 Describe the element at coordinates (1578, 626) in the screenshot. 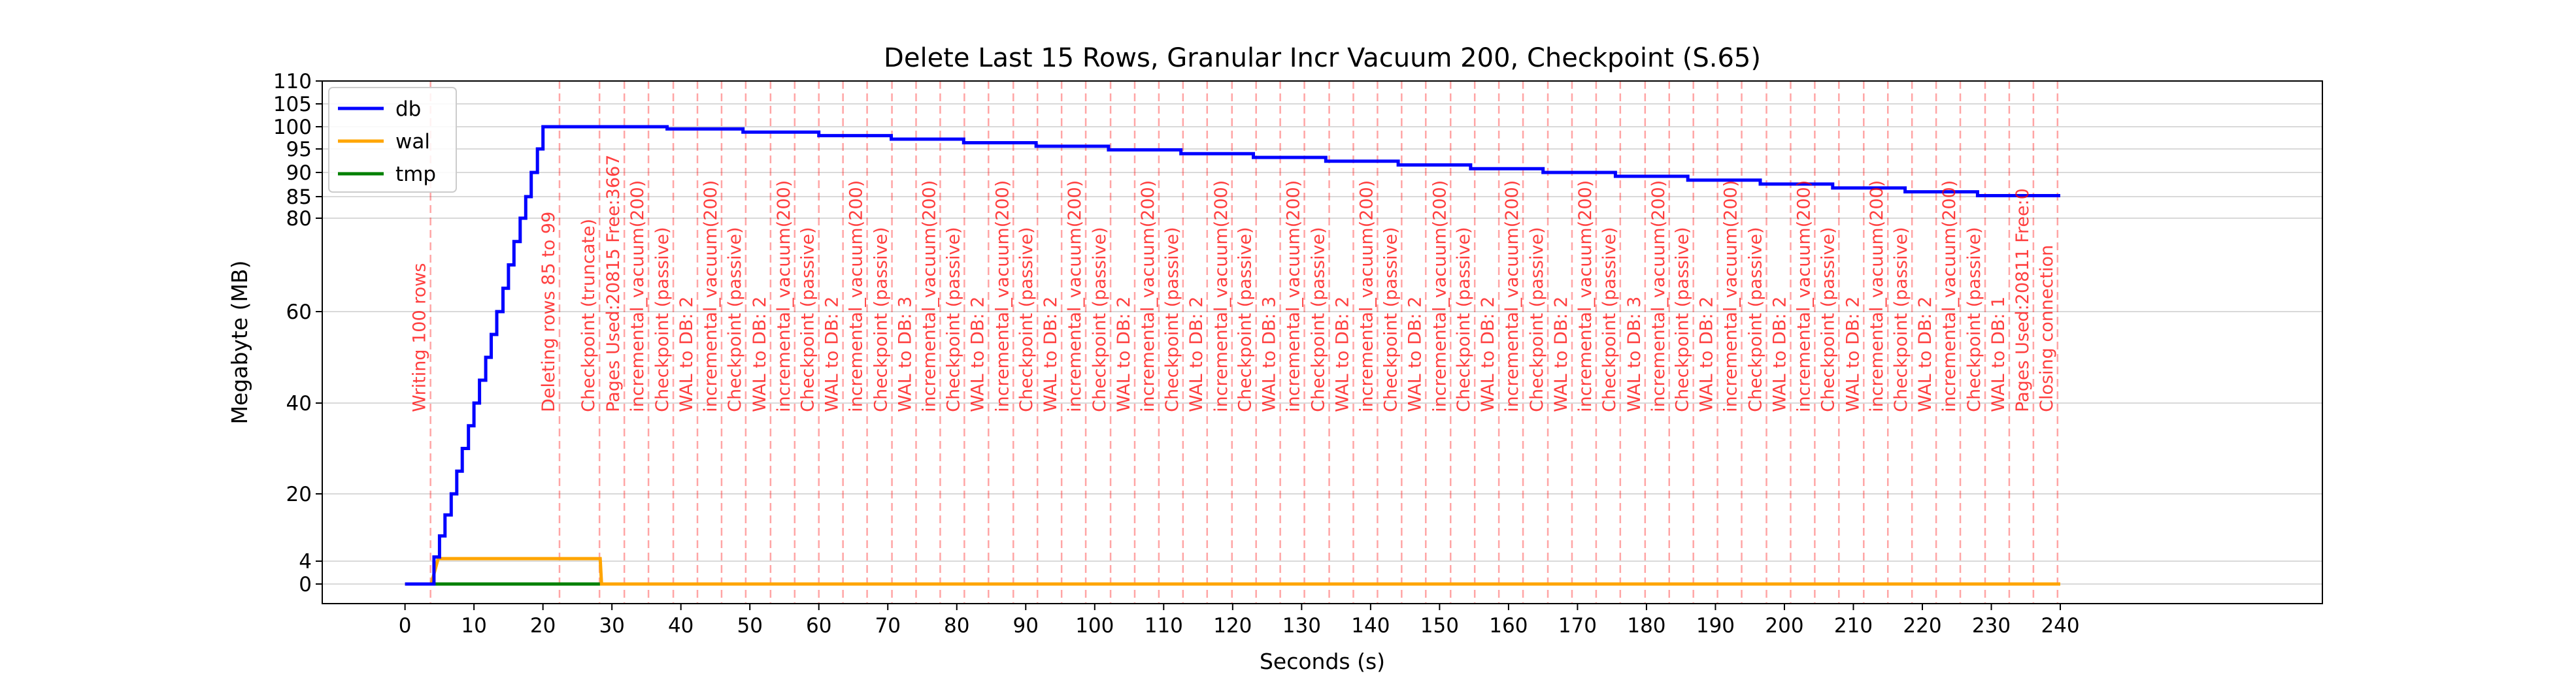

I see `x-tick-label: 170` at that location.